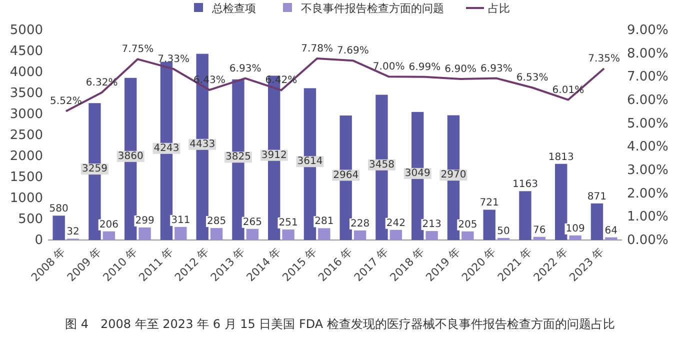 This screenshot has width=680, height=361. I want to click on data-label: 285, so click(216, 222).